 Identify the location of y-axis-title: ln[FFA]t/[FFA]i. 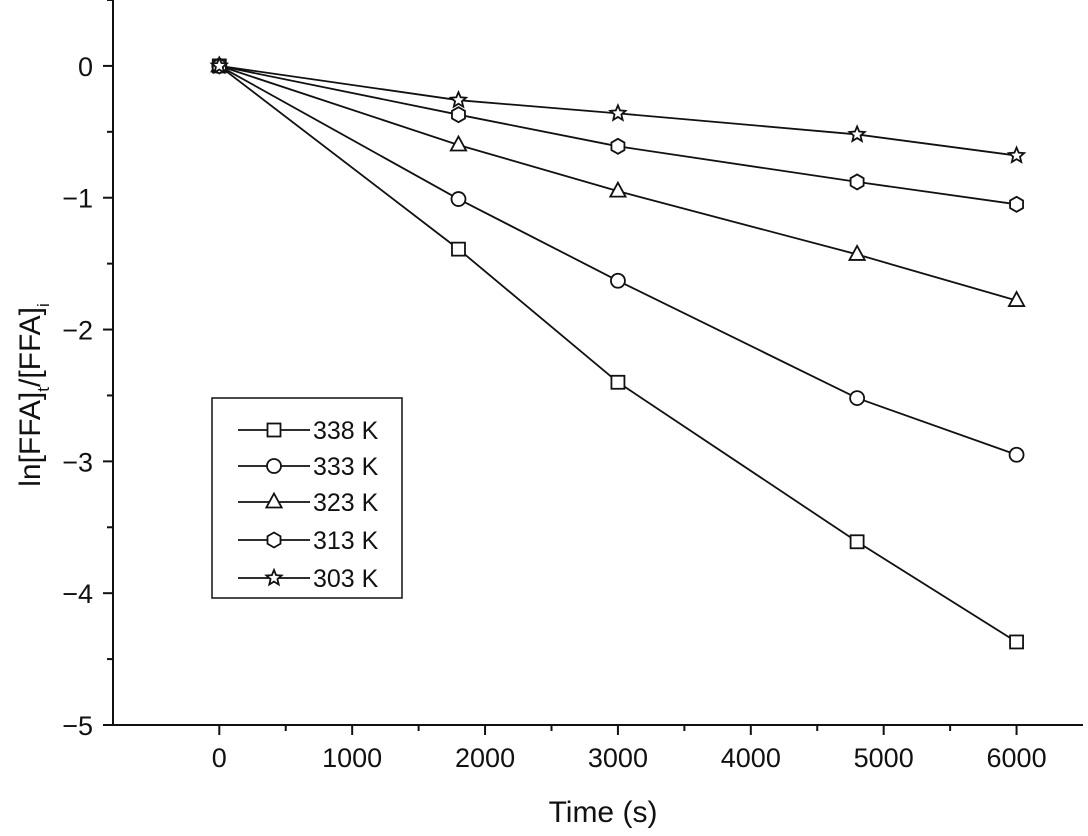
(33, 395).